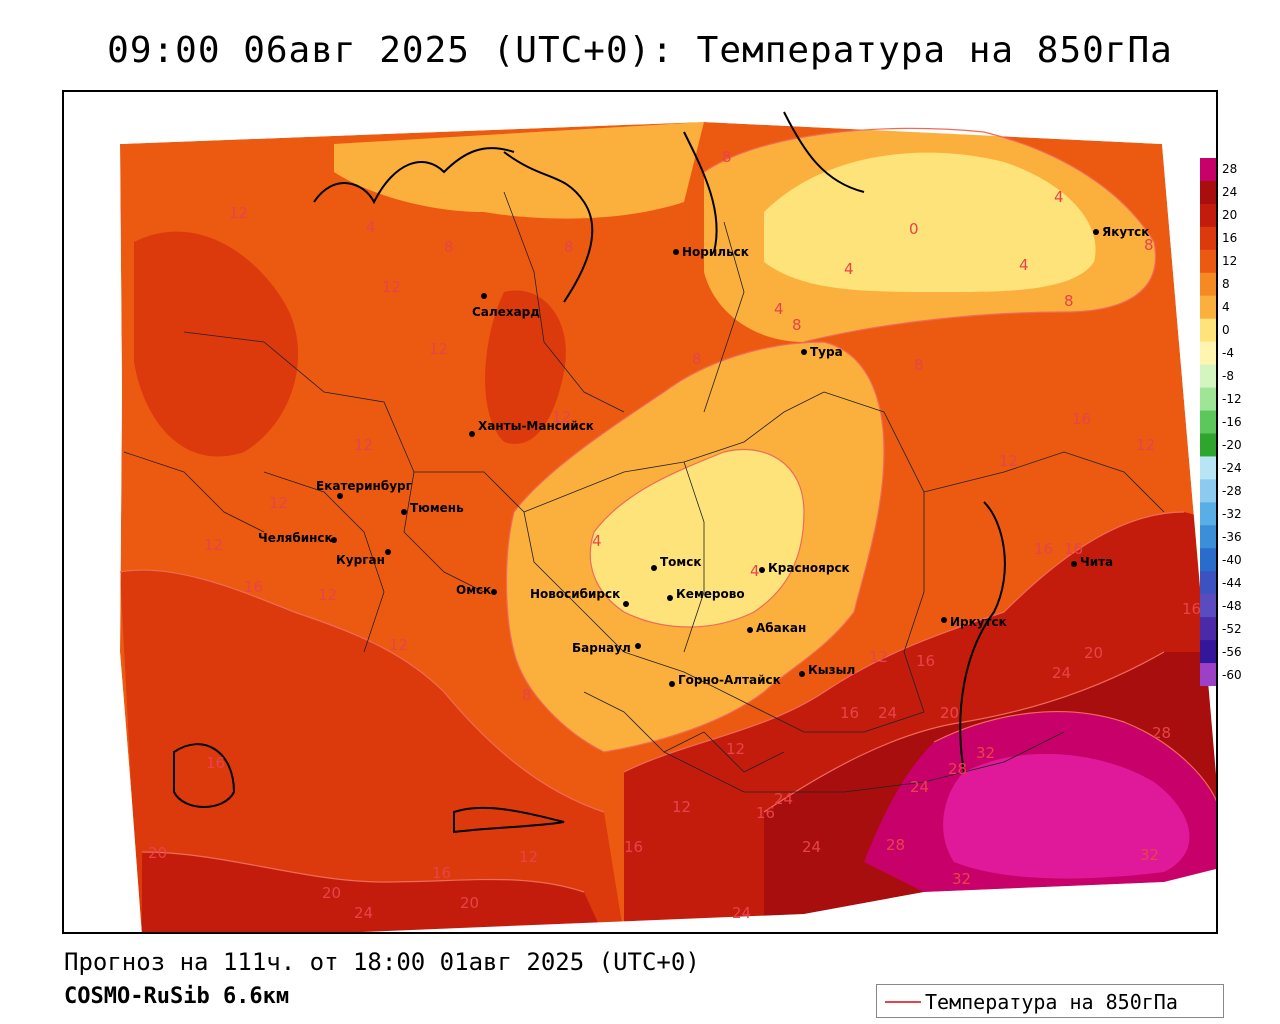 The width and height of the screenshot is (1280, 1024). What do you see at coordinates (1232, 559) in the screenshot?
I see `colorbar-tick-label: -40` at bounding box center [1232, 559].